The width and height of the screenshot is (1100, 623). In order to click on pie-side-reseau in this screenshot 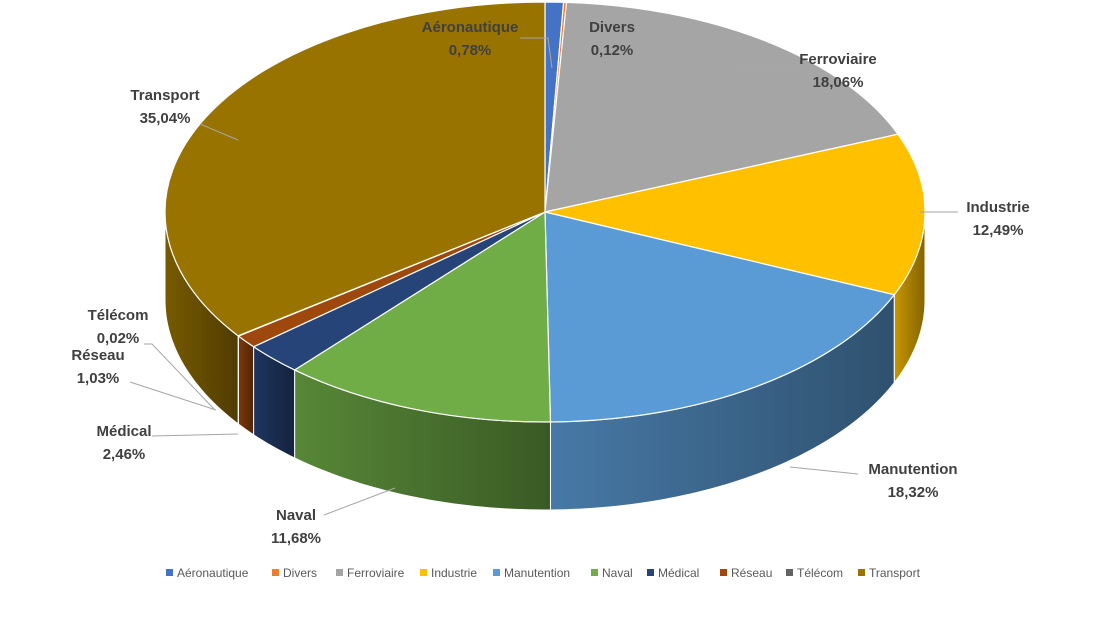, I will do `click(245, 385)`.